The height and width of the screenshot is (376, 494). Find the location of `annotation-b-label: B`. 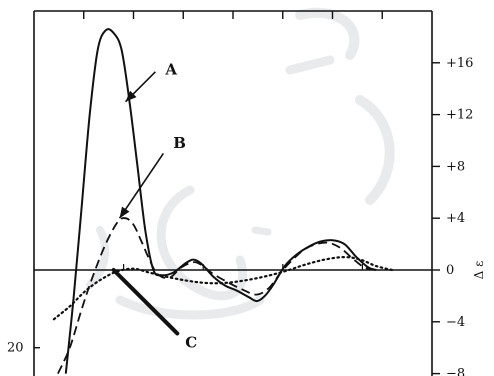

annotation-b-label: B is located at coordinates (179, 143).